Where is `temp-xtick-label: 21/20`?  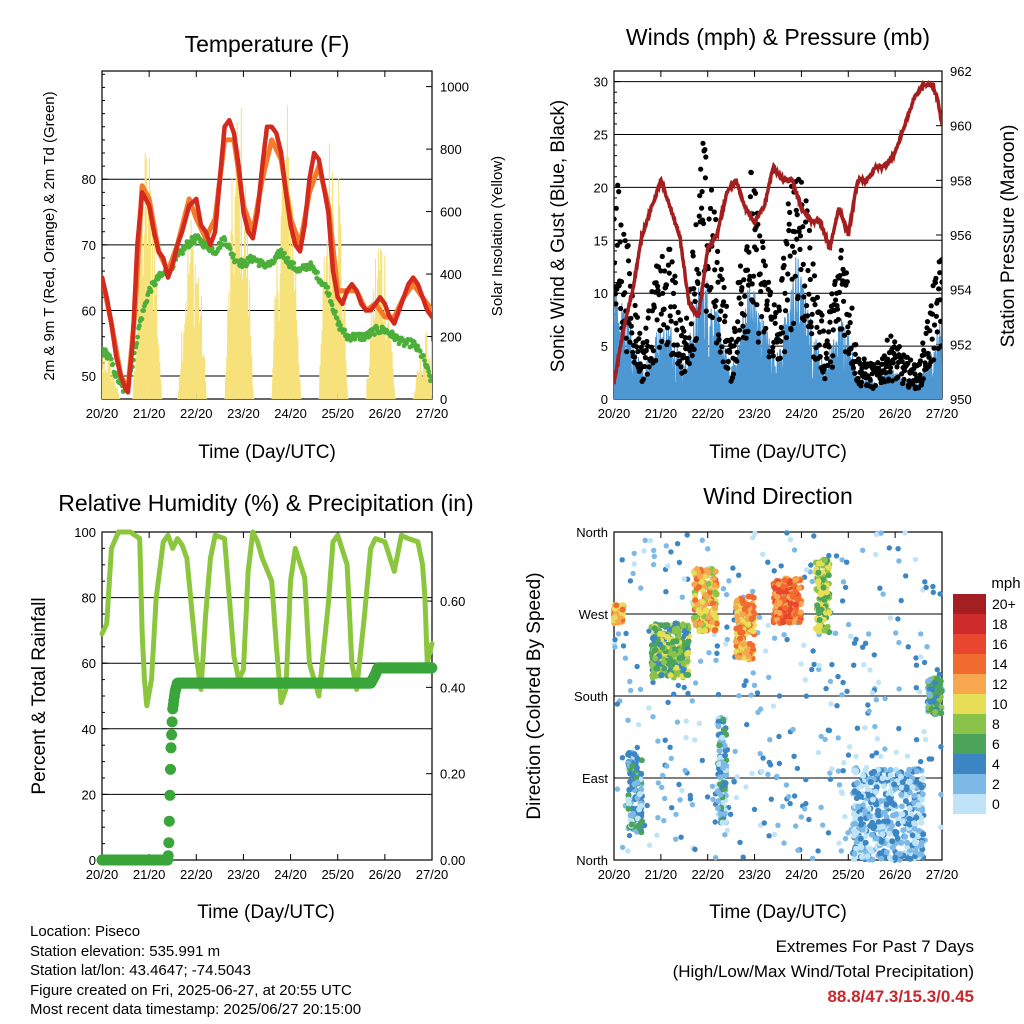 temp-xtick-label: 21/20 is located at coordinates (149, 413).